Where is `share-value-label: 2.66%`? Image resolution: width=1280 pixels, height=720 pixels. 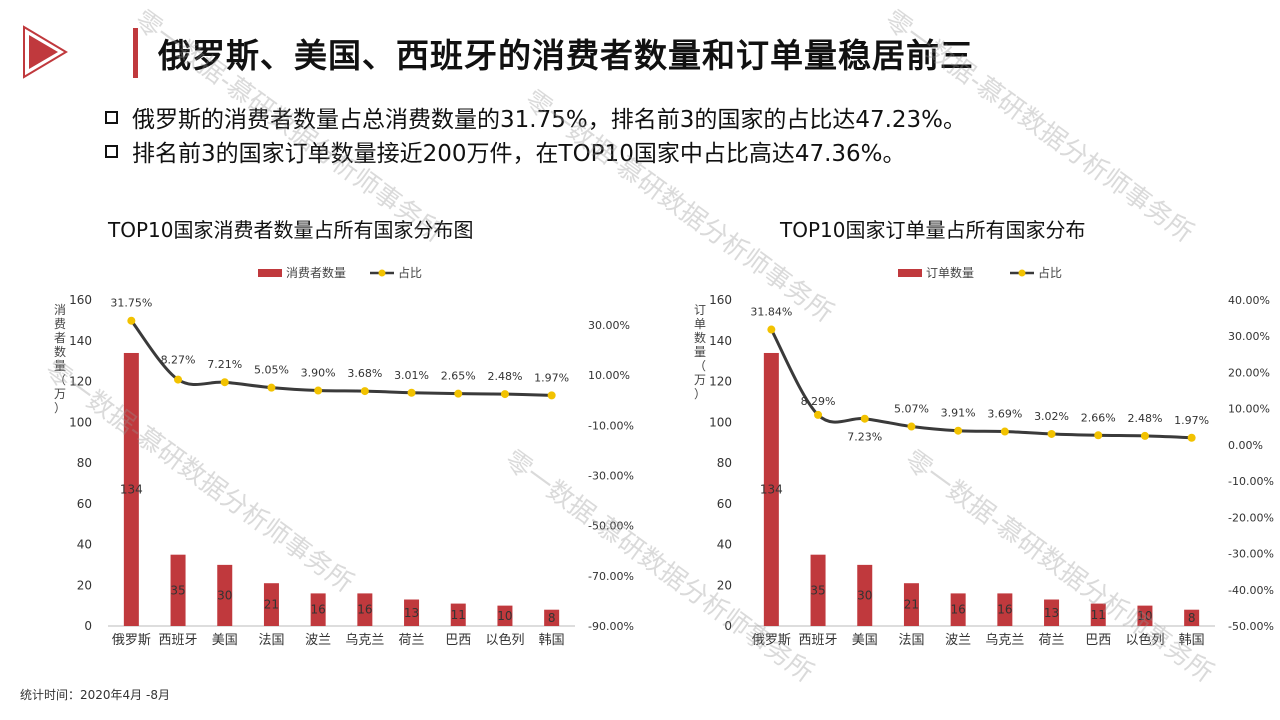
share-value-label: 2.66% is located at coordinates (1098, 417).